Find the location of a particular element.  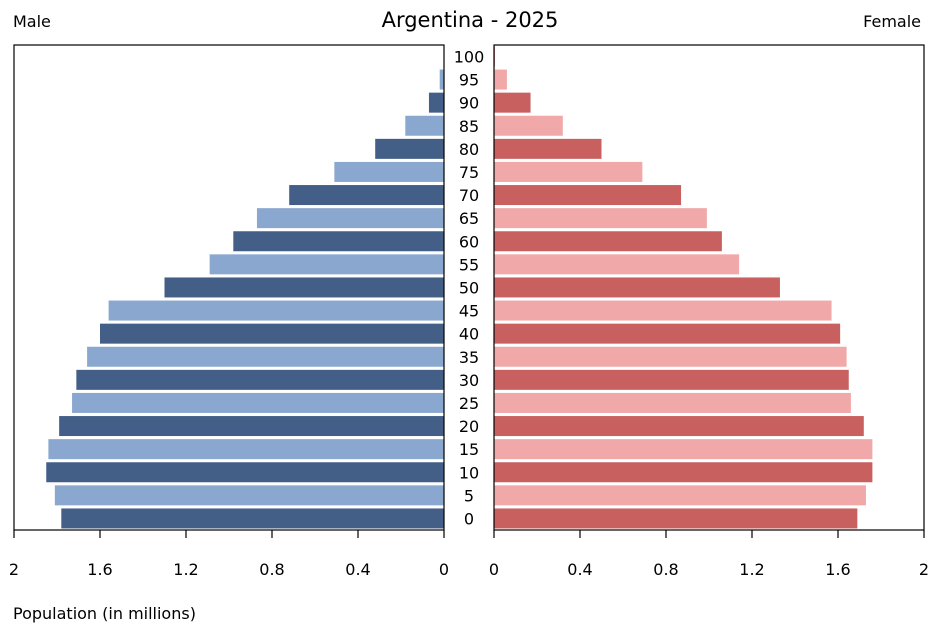

female-x-tick-label-2: 0.8 is located at coordinates (665, 569).